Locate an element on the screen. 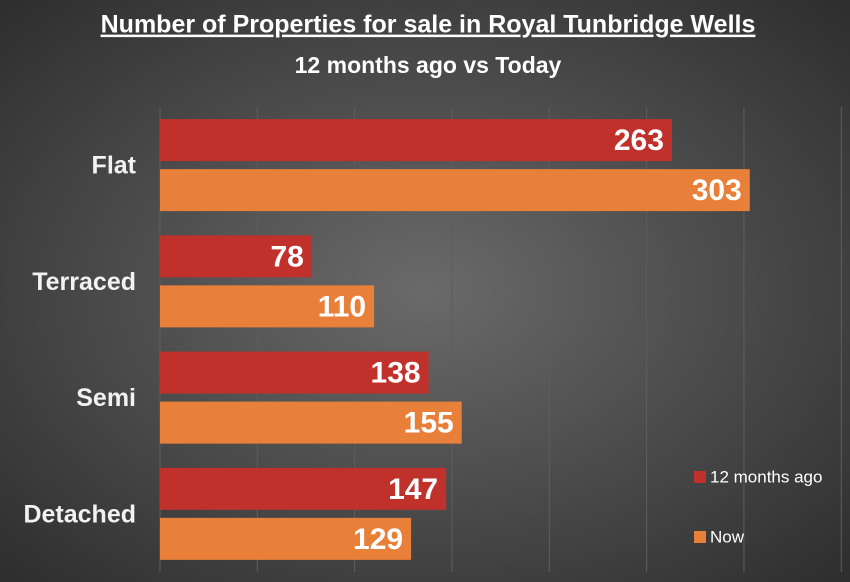 The image size is (850, 582). y-tick-label: Flat is located at coordinates (114, 166).